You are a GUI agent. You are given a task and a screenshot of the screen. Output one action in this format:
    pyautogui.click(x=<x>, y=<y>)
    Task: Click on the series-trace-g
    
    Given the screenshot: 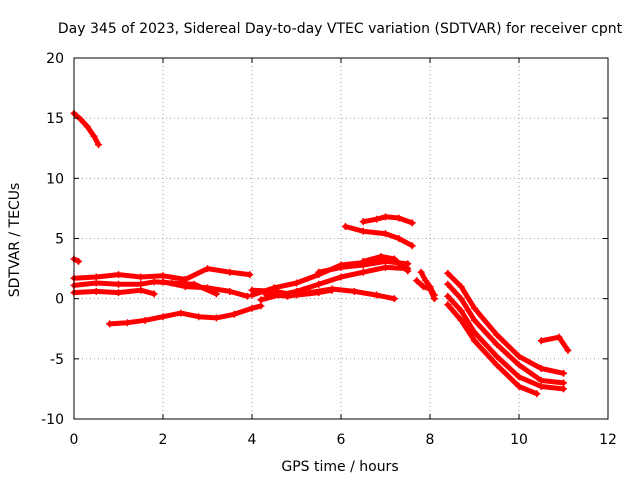 What is the action you would take?
    pyautogui.click(x=185, y=315)
    